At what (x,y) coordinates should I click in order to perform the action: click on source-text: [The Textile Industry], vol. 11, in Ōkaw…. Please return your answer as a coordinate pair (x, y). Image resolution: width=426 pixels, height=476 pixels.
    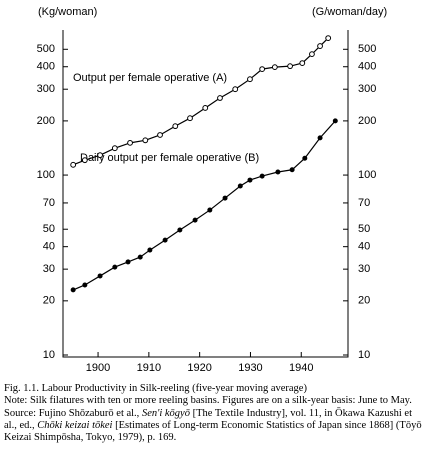
    Looking at the image, I should click on (208, 419).